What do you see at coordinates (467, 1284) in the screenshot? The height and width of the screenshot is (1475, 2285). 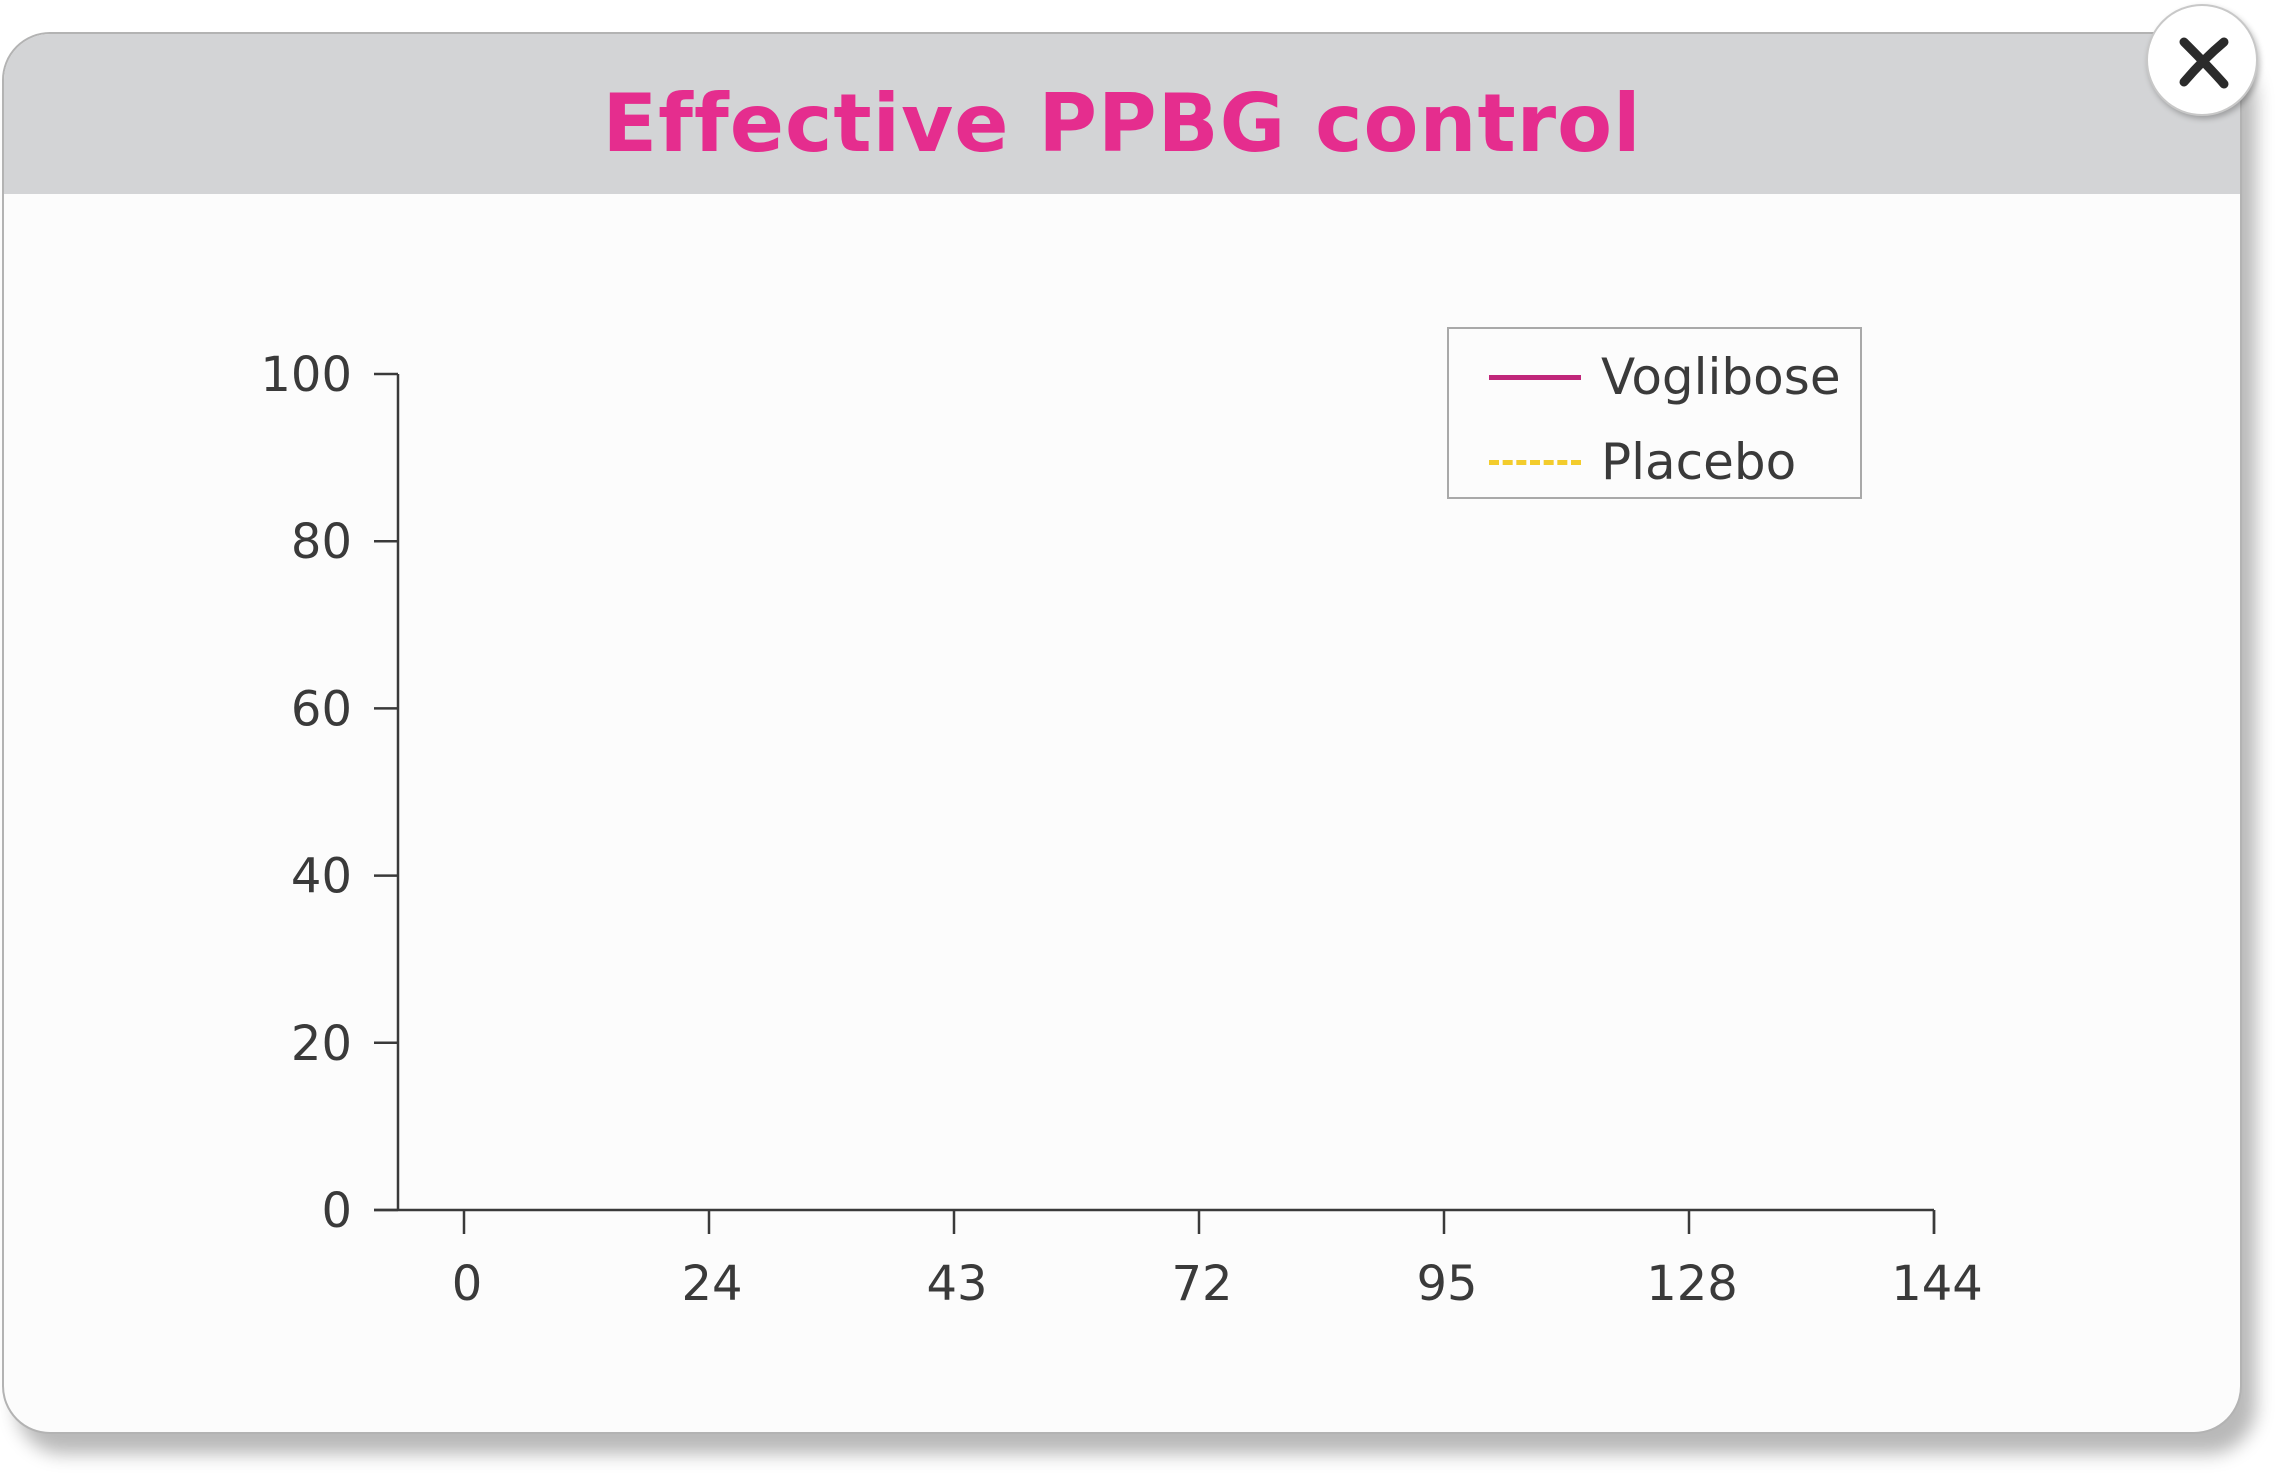 I see `x-tick-label: 0` at bounding box center [467, 1284].